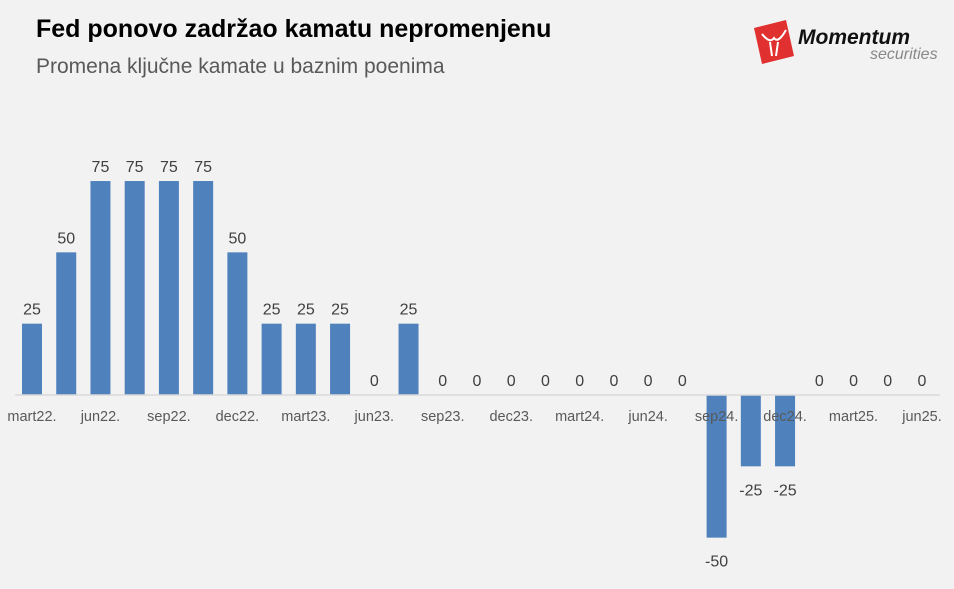  I want to click on svg-text: Momentum, so click(854, 37).